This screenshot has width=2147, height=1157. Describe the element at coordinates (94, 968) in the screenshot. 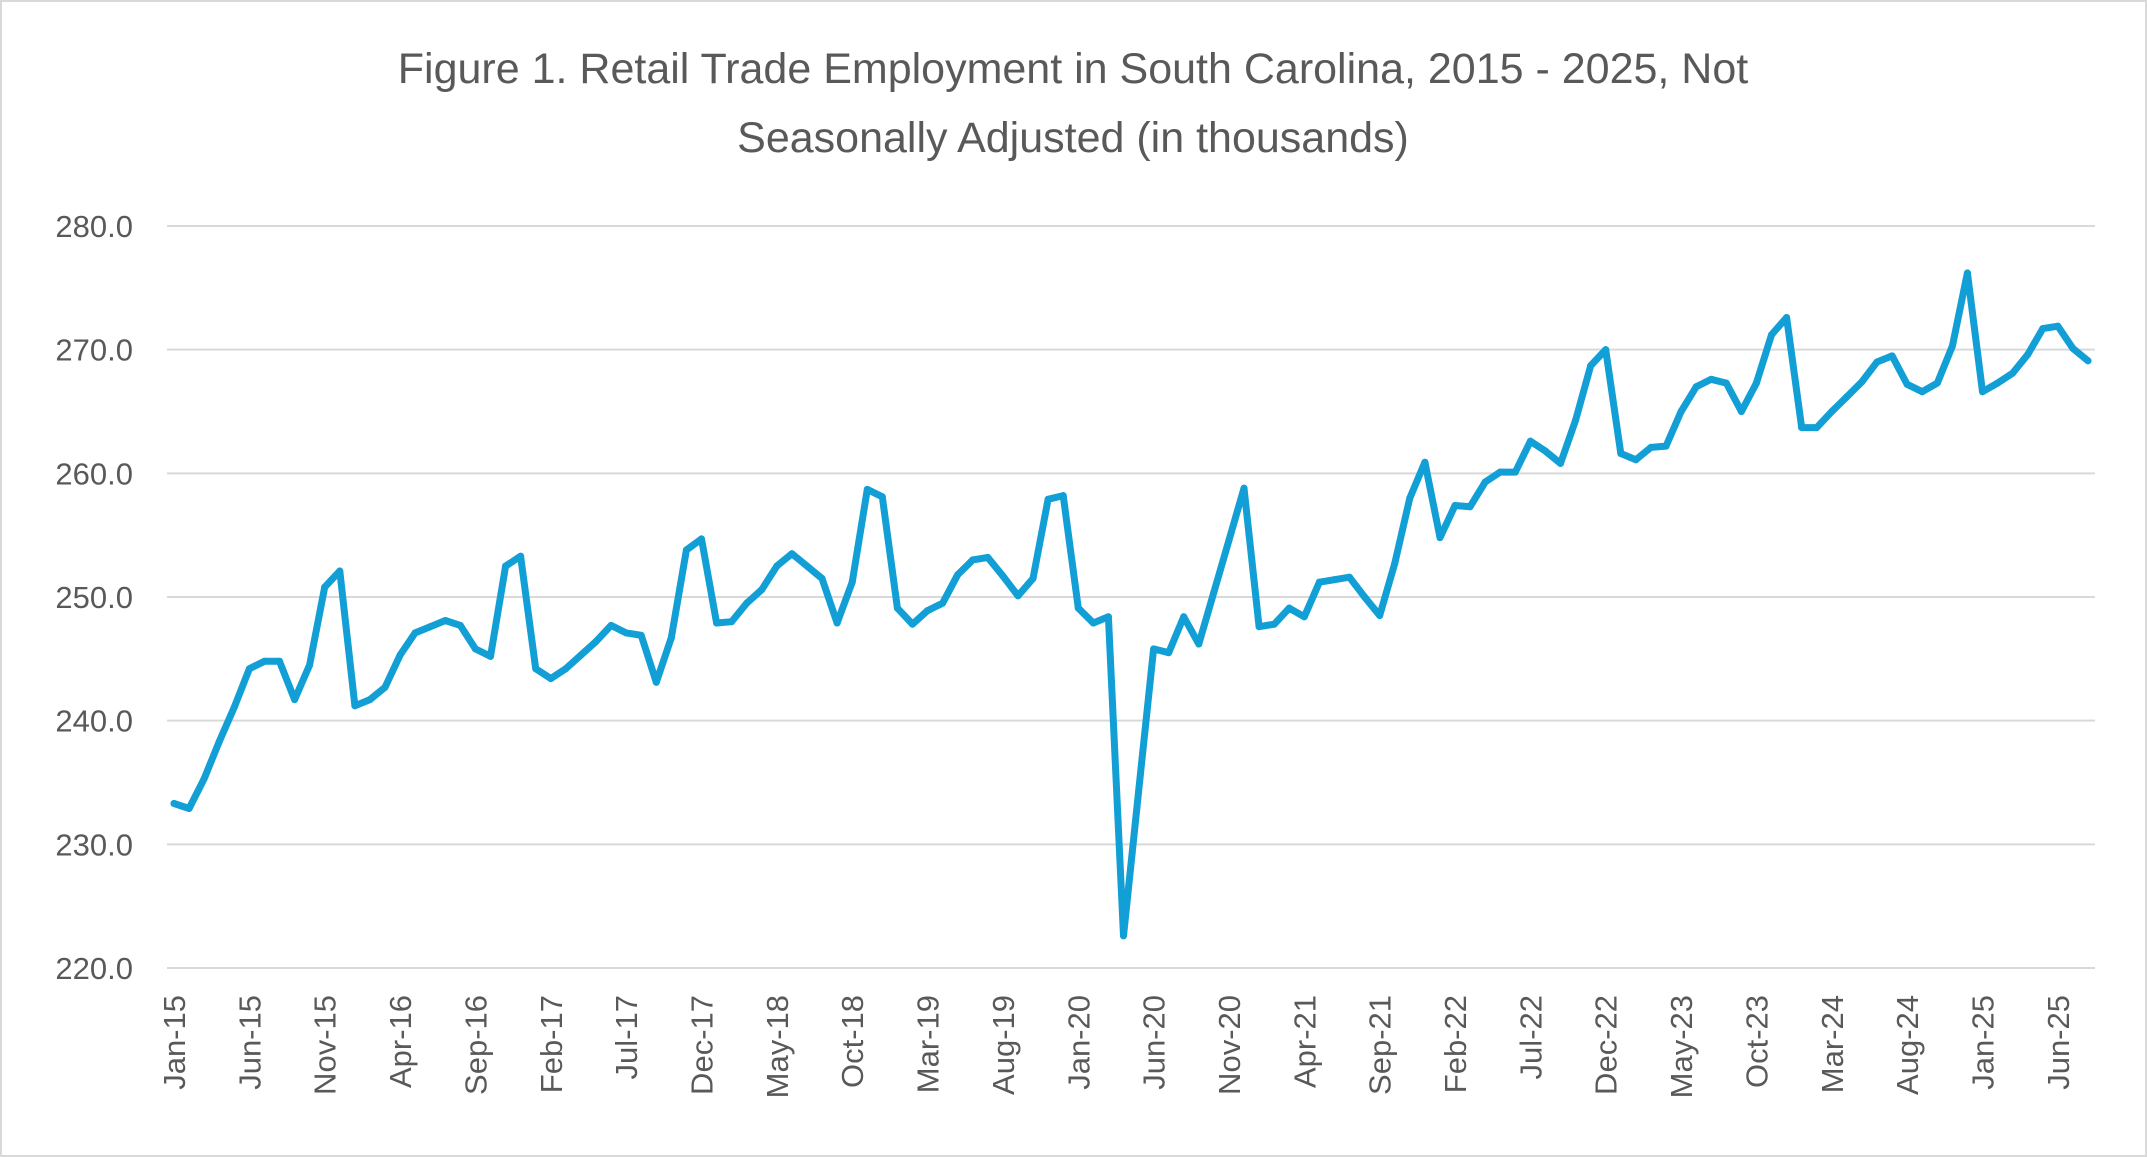

I see `y-tick-label: 220.0` at that location.